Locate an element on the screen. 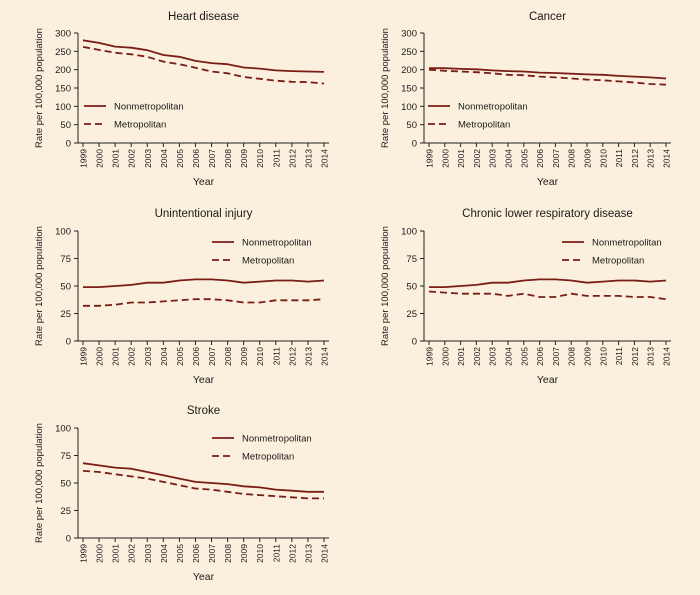  chart-title: Stroke is located at coordinates (203, 411).